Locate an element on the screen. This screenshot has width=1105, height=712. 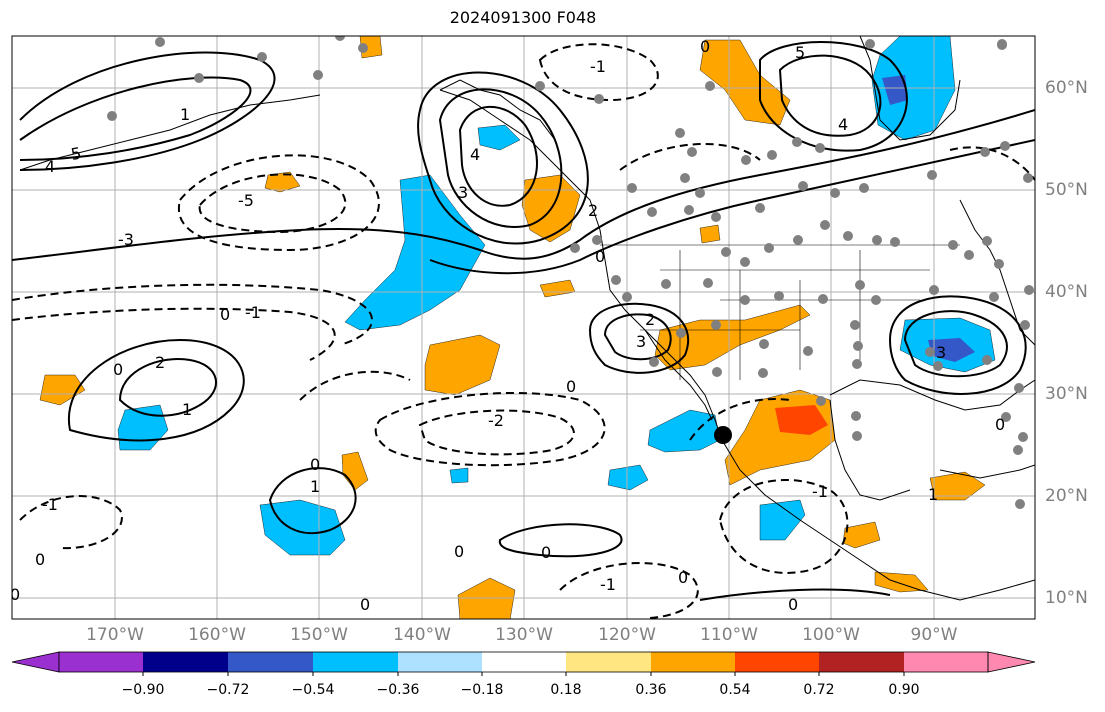
lat-label: 40°N is located at coordinates (1066, 292).